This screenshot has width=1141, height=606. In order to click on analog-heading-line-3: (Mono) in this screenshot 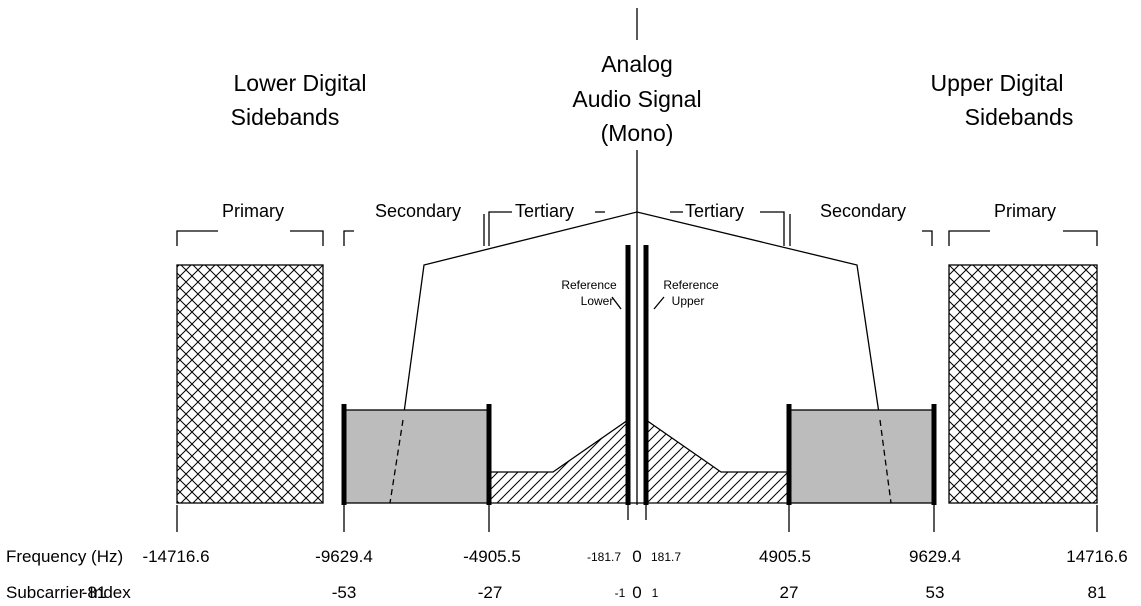, I will do `click(637, 133)`.